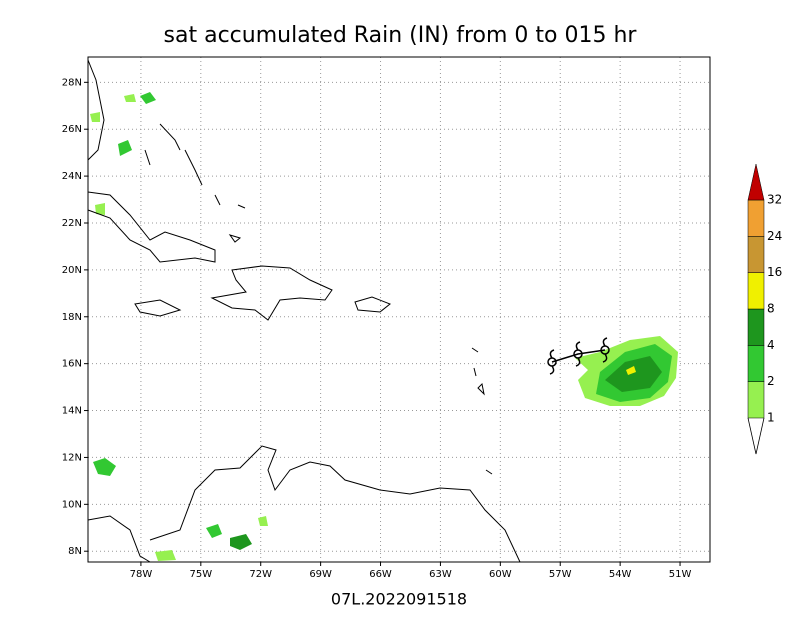 Image resolution: width=800 pixels, height=618 pixels. What do you see at coordinates (440, 574) in the screenshot?
I see `lon-tick-label: 63W` at bounding box center [440, 574].